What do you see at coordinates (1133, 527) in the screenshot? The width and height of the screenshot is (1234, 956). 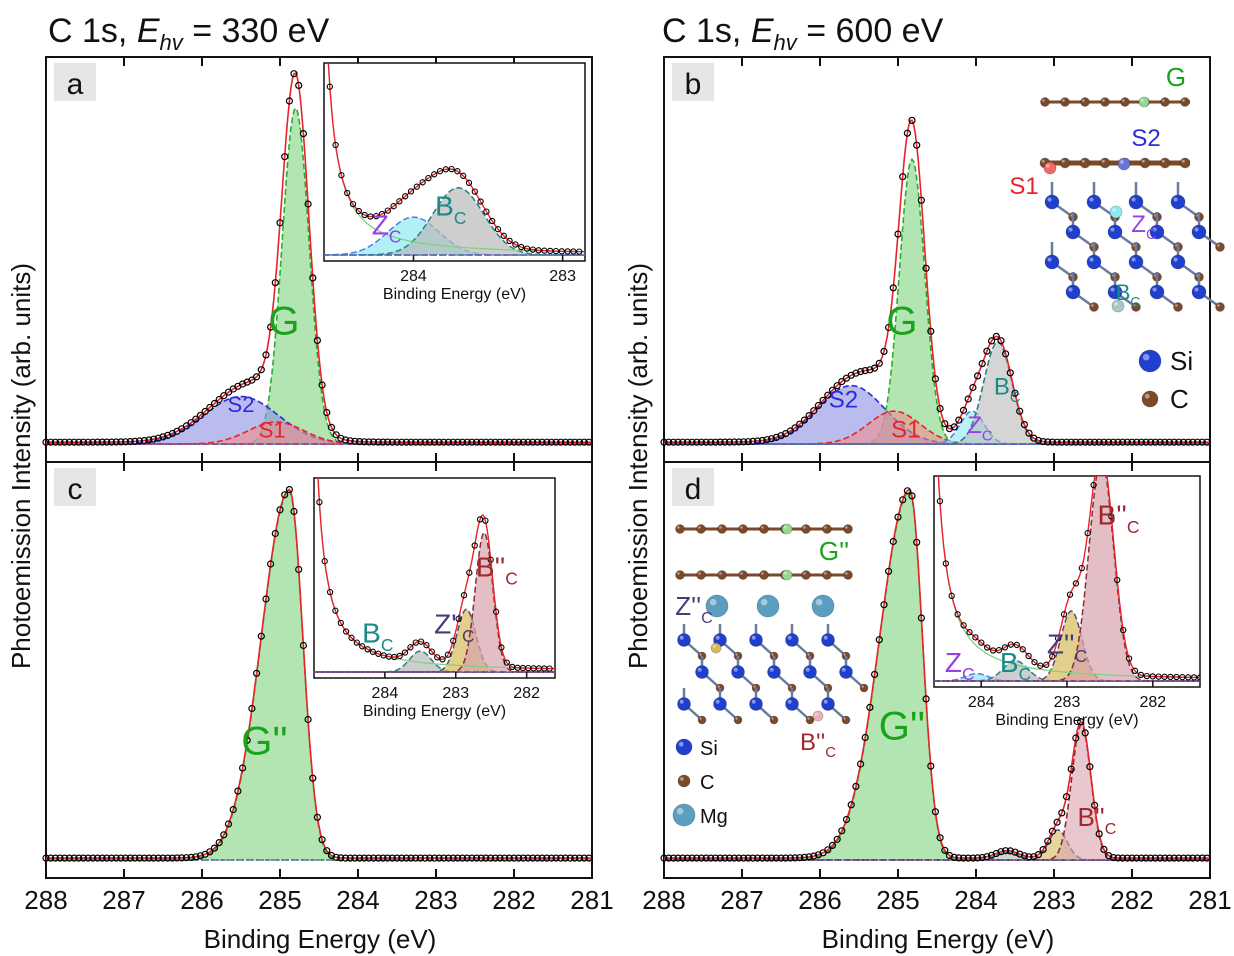 I see `inset-peak-label-sub: C` at bounding box center [1133, 527].